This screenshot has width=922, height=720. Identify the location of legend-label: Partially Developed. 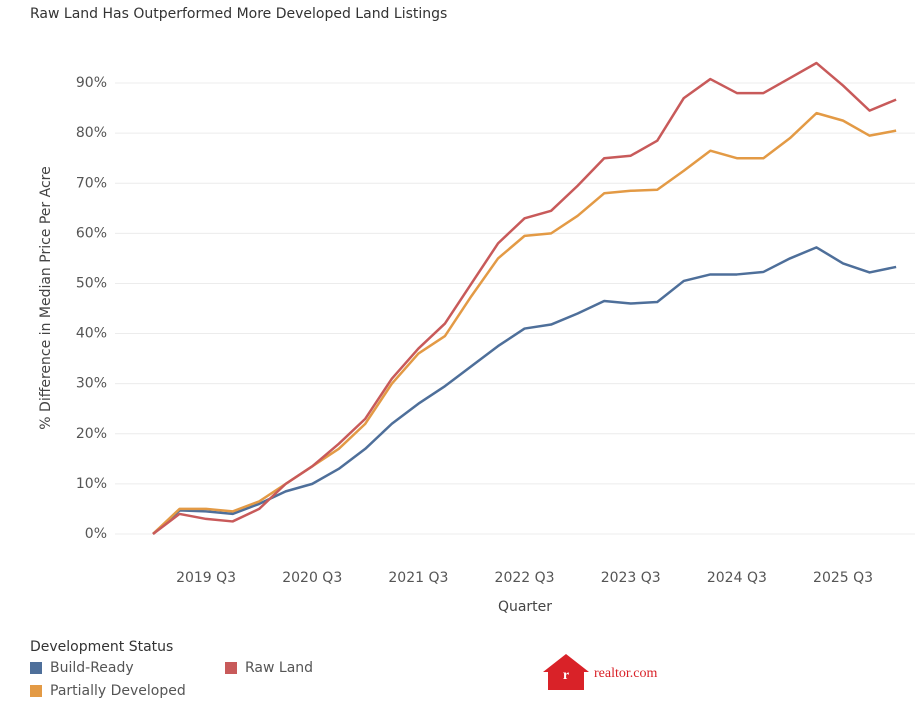
(118, 691).